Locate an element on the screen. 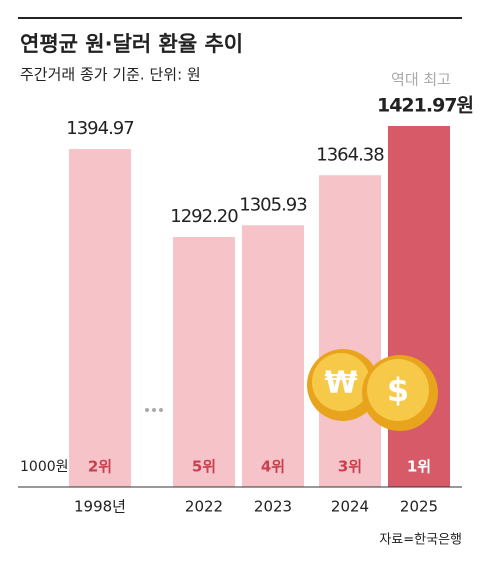  value-label: 1421.97원 is located at coordinates (425, 105).